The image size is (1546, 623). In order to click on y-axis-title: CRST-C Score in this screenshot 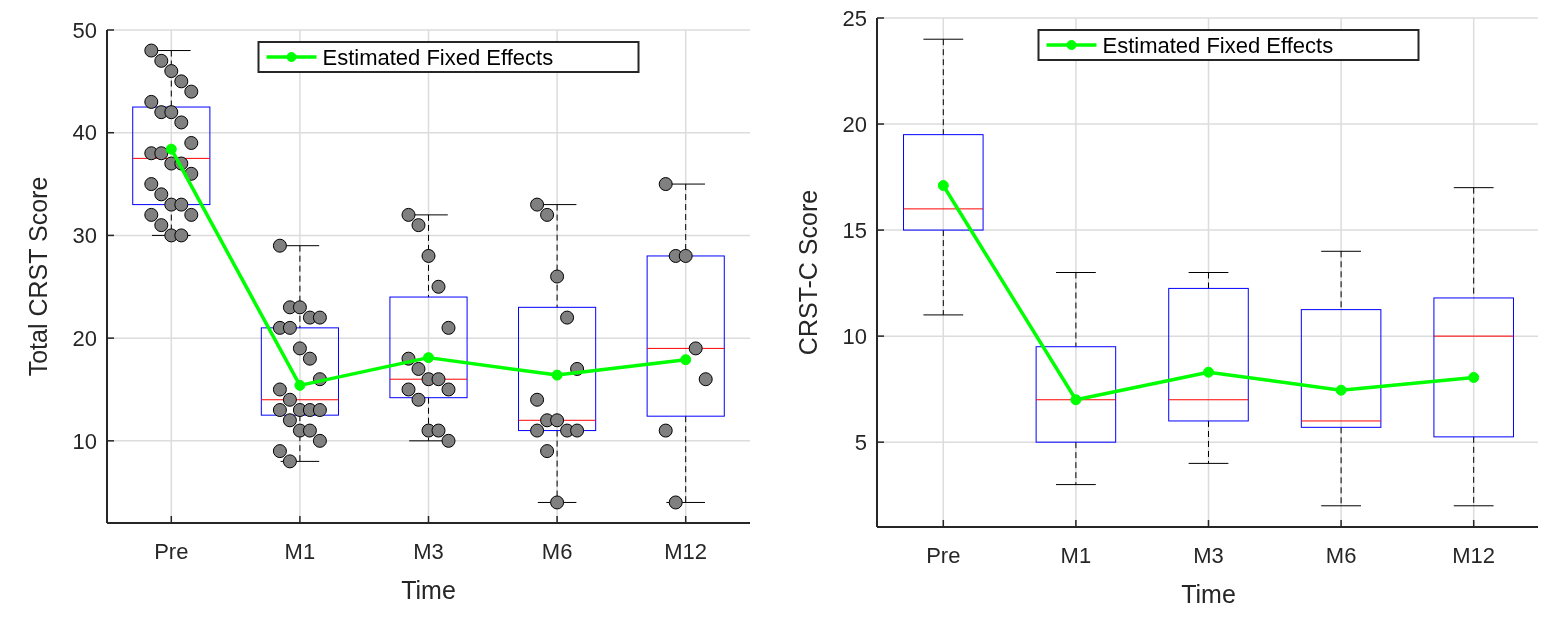, I will do `click(808, 272)`.